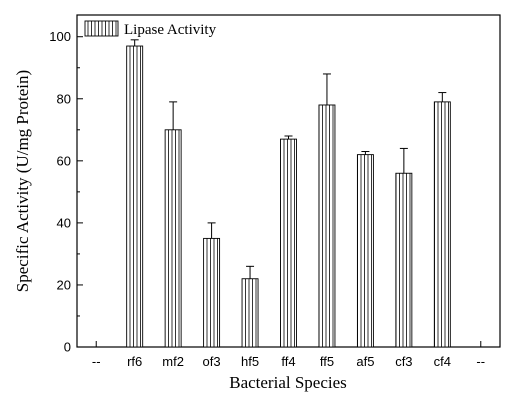 The width and height of the screenshot is (513, 407). What do you see at coordinates (327, 361) in the screenshot?
I see `x-tick-label: ff5` at bounding box center [327, 361].